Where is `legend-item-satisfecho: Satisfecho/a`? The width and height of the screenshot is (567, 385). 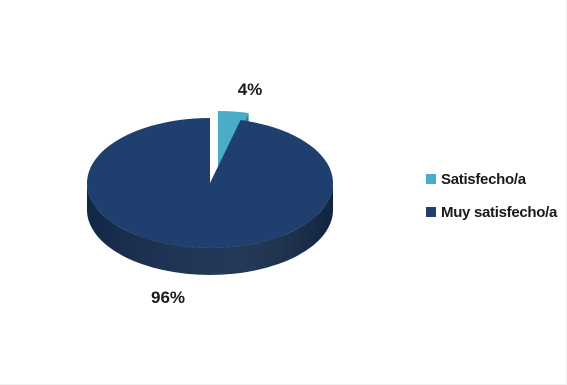
legend-item-satisfecho: Satisfecho/a is located at coordinates (476, 179).